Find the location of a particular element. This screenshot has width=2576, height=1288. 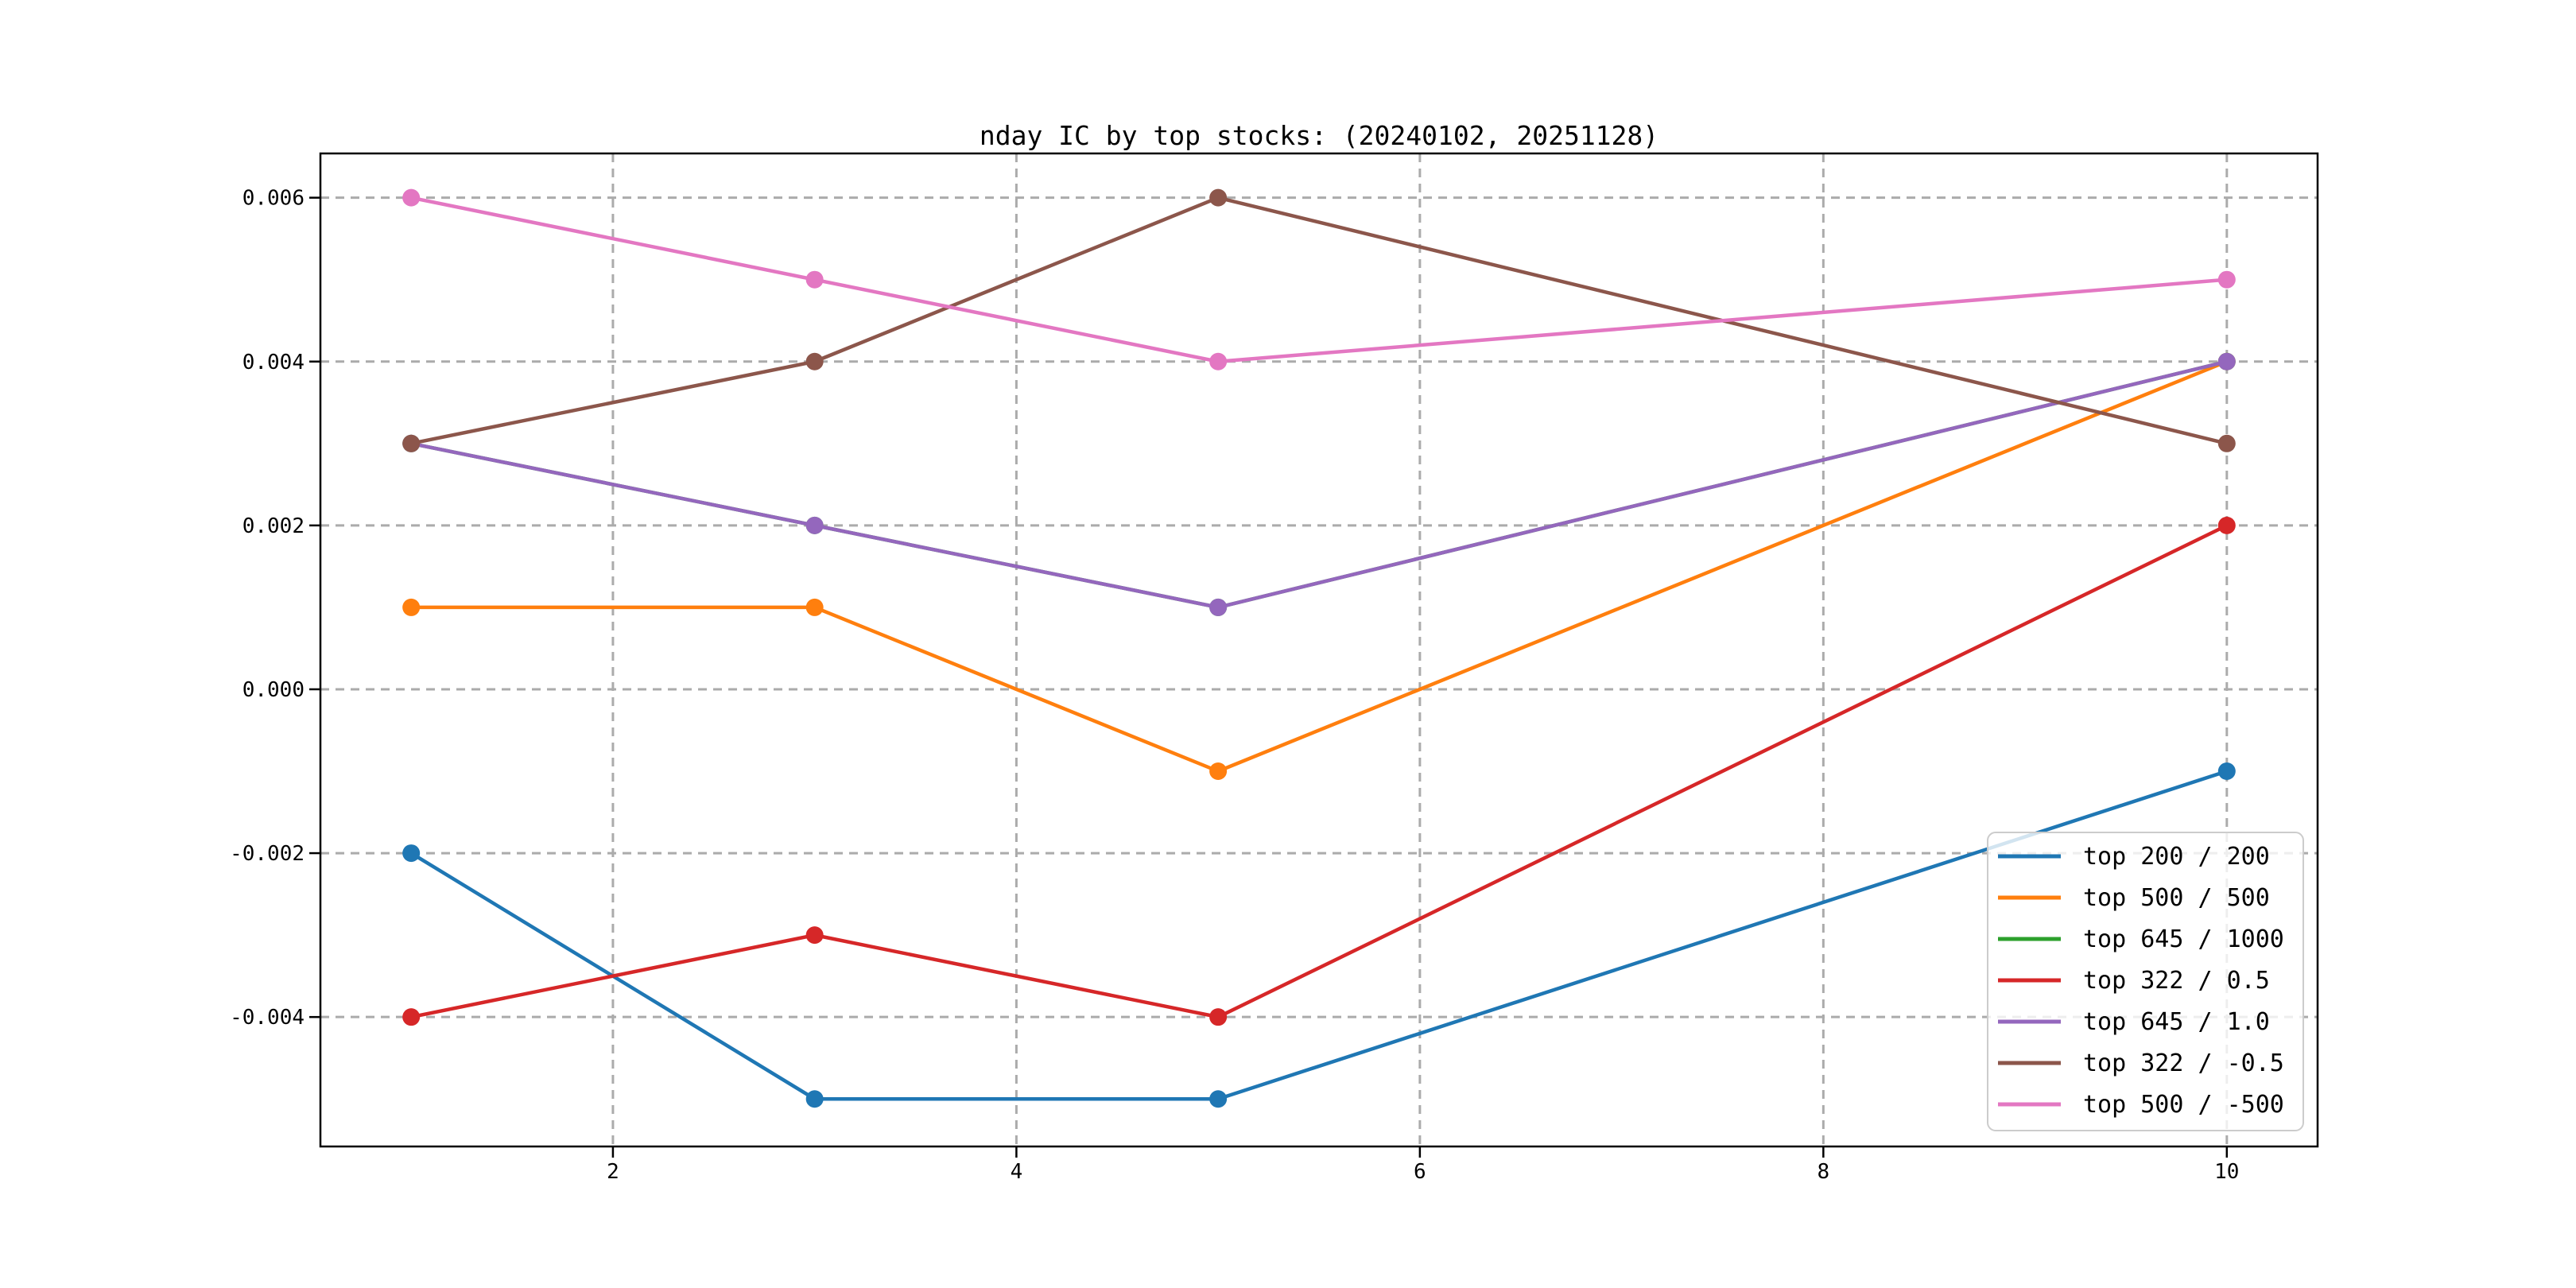

legend-entry-2: top 645 / 1000 is located at coordinates (2141, 939).